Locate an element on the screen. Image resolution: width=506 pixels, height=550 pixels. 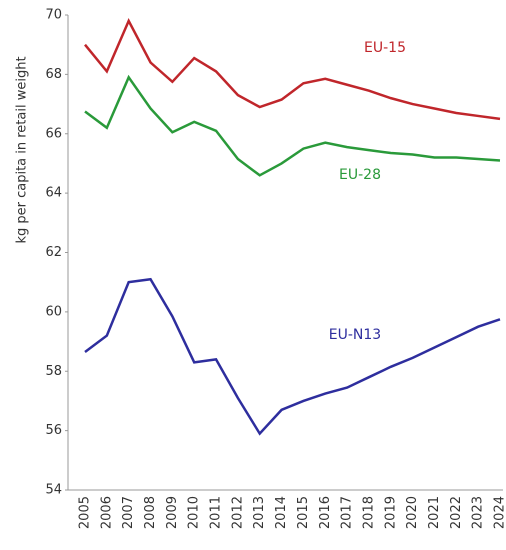
x-tick-label: 2009 is located at coordinates (172, 512).